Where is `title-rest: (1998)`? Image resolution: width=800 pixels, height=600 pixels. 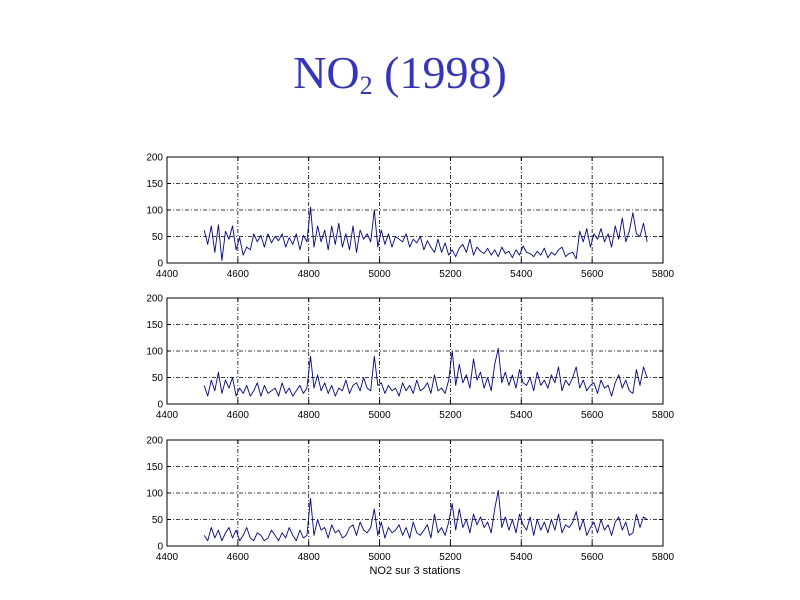
title-rest: (1998) is located at coordinates (439, 72).